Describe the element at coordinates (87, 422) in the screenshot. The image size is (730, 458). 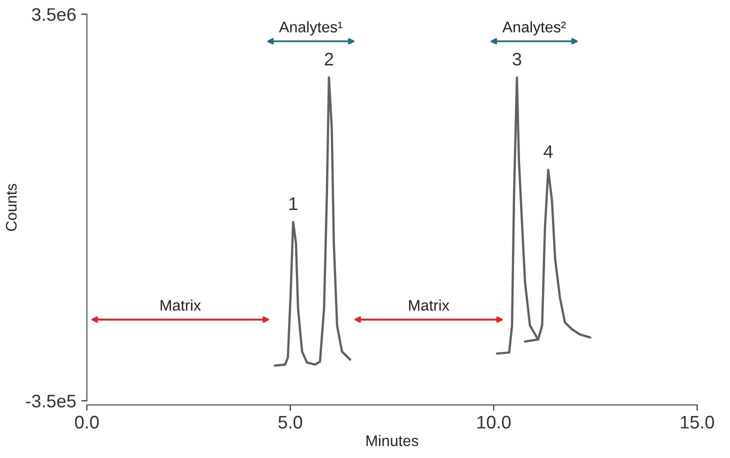
I see `x-tick-label: 0.0` at that location.